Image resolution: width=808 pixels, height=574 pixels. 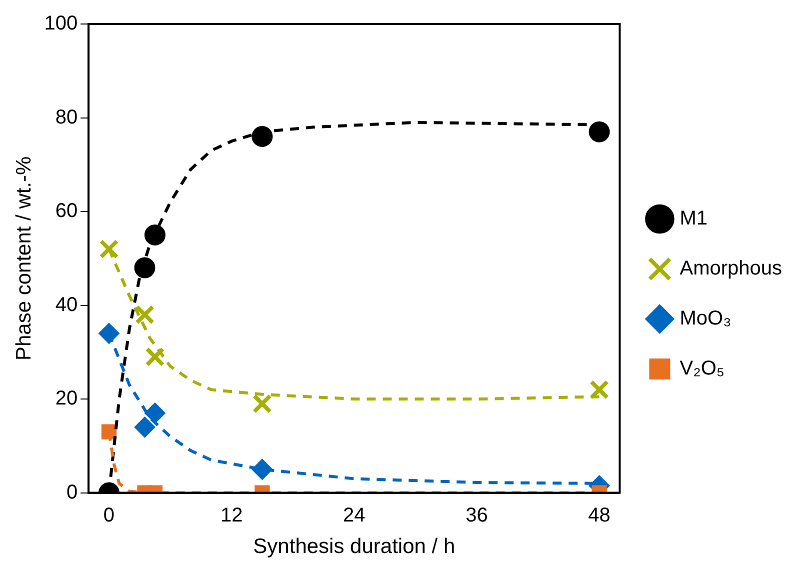 What do you see at coordinates (72, 492) in the screenshot?
I see `y-tick-label: 0` at bounding box center [72, 492].